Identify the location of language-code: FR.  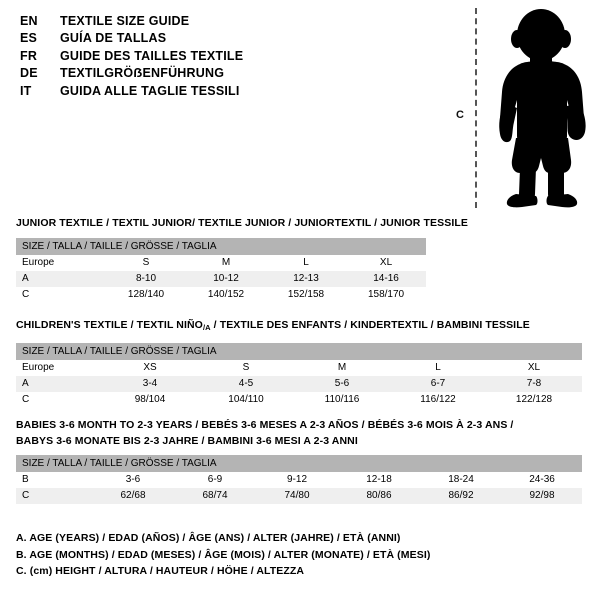
(29, 55).